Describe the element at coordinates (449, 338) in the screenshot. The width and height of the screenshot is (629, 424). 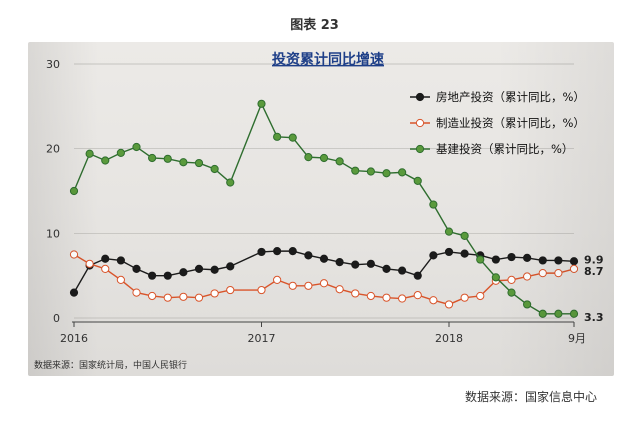
I see `x-tick-label: 2018` at that location.